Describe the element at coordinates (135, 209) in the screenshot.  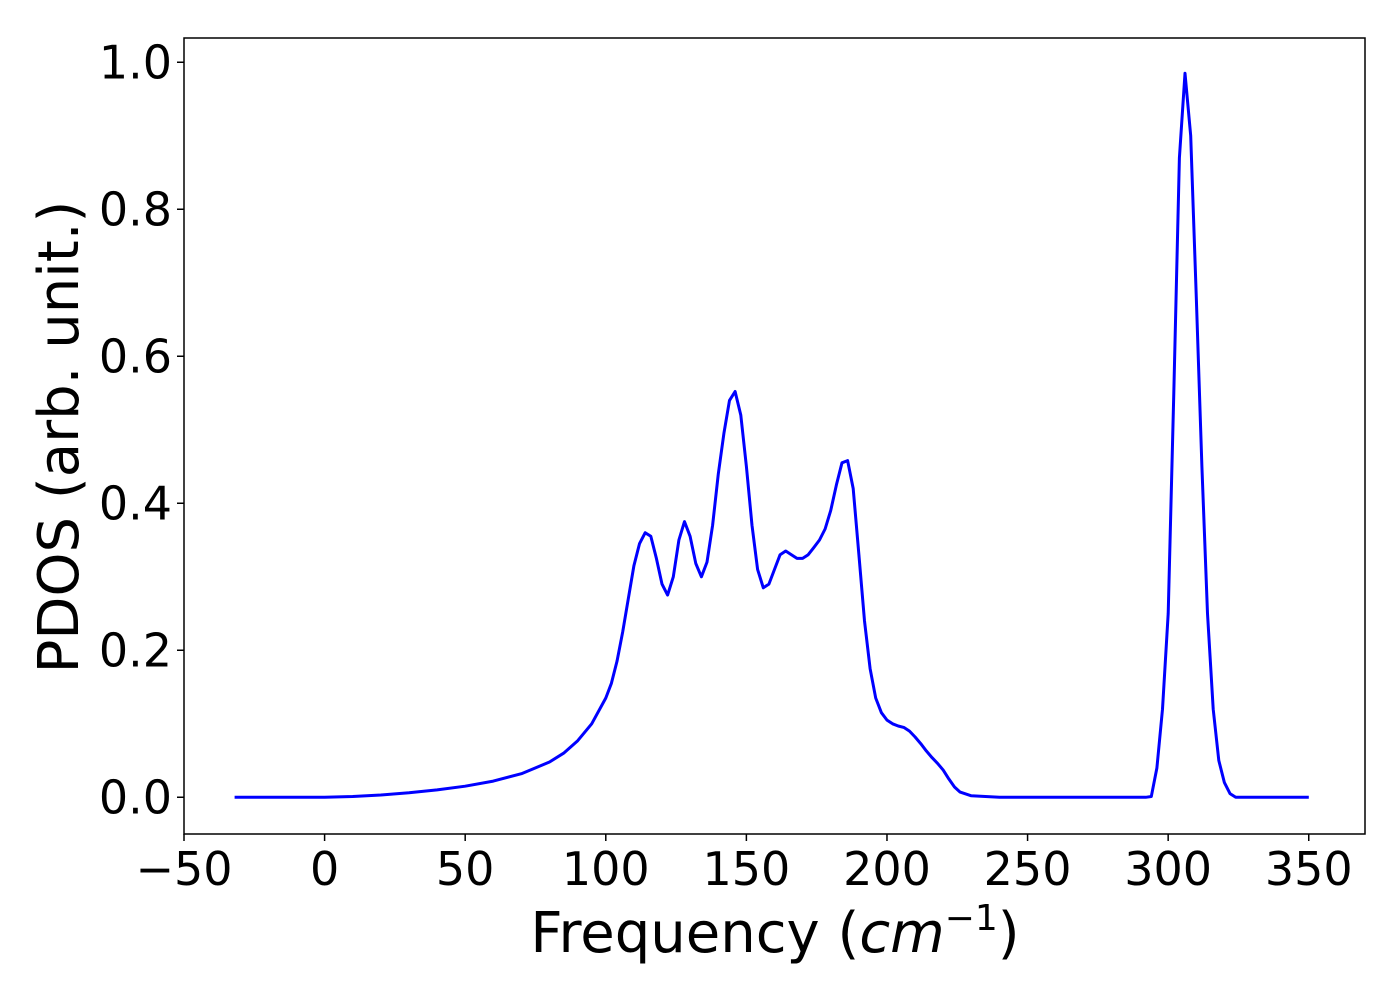
I see `y-tick-label: 0.8` at that location.